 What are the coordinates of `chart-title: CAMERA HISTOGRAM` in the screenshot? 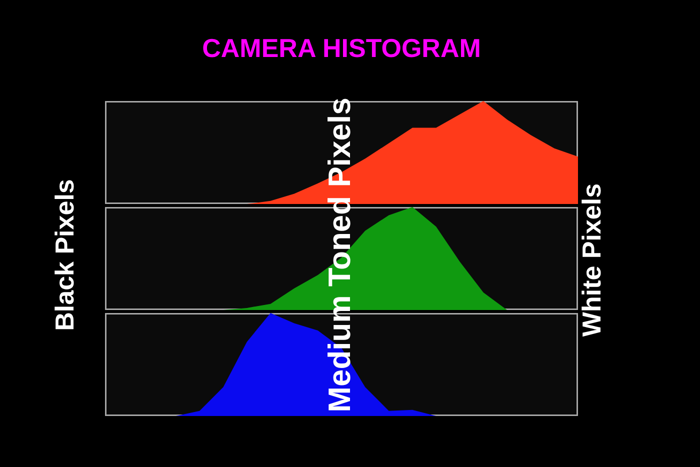 It's located at (341, 48).